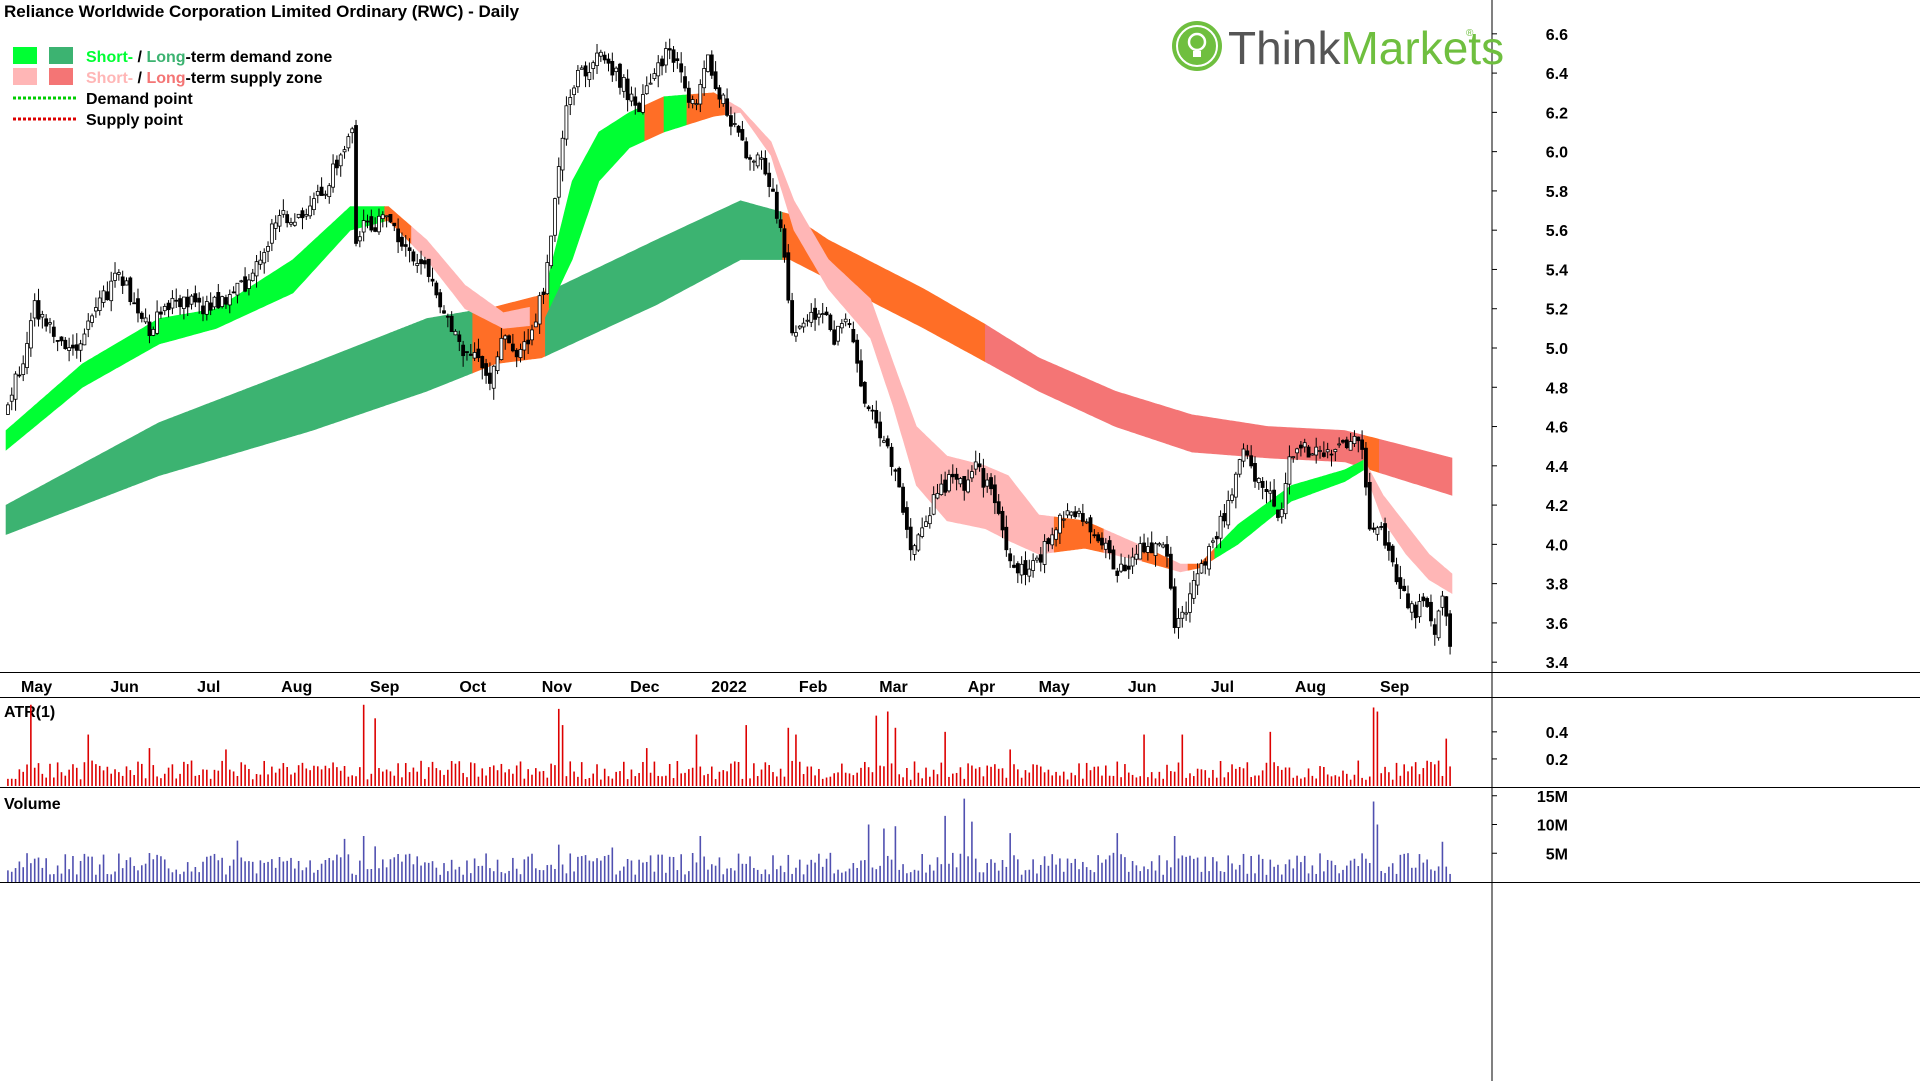 The image size is (1920, 1081). What do you see at coordinates (1557, 349) in the screenshot?
I see `price-tick-label: 5.0` at bounding box center [1557, 349].